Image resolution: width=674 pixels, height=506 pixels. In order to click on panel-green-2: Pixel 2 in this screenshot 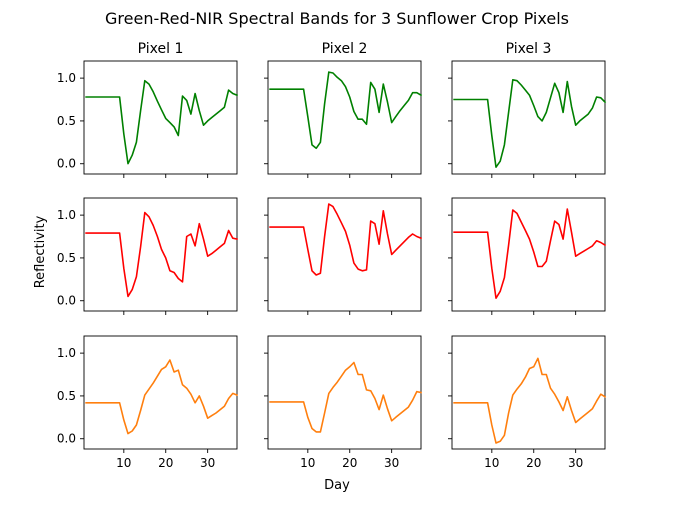, I will do `click(343, 109)`.